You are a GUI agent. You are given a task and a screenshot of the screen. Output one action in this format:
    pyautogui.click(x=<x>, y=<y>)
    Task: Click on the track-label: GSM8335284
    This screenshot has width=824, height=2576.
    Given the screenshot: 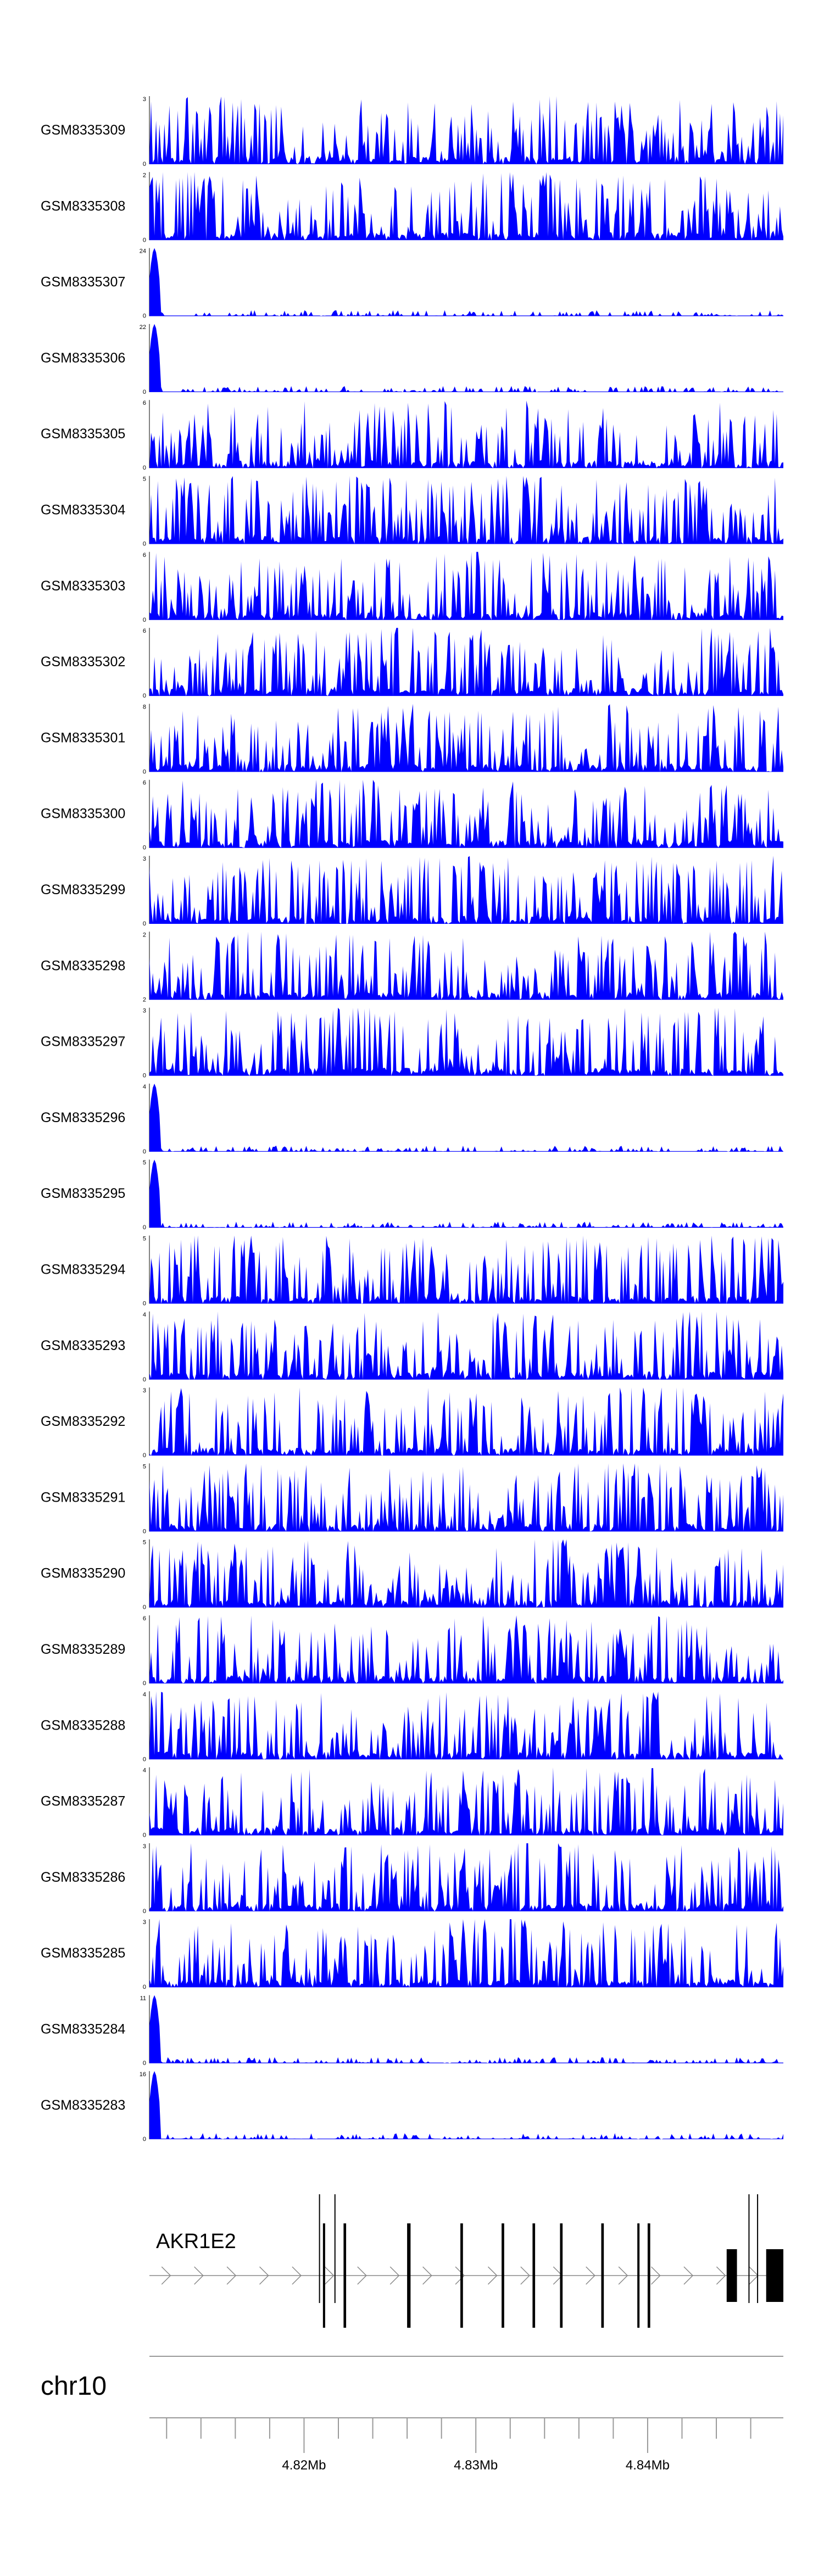 What is the action you would take?
    pyautogui.click(x=83, y=2029)
    